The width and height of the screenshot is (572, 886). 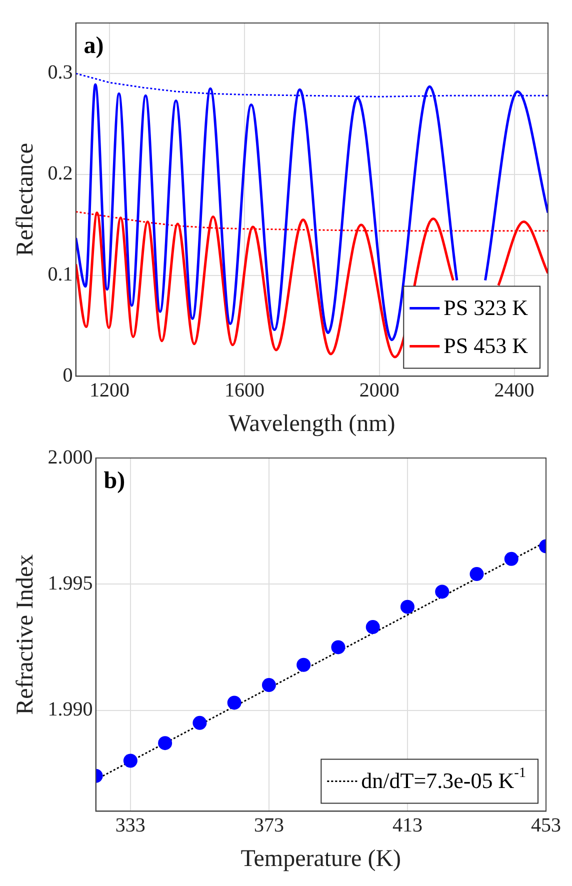 I want to click on x-tick-label: 1200, so click(x=110, y=390).